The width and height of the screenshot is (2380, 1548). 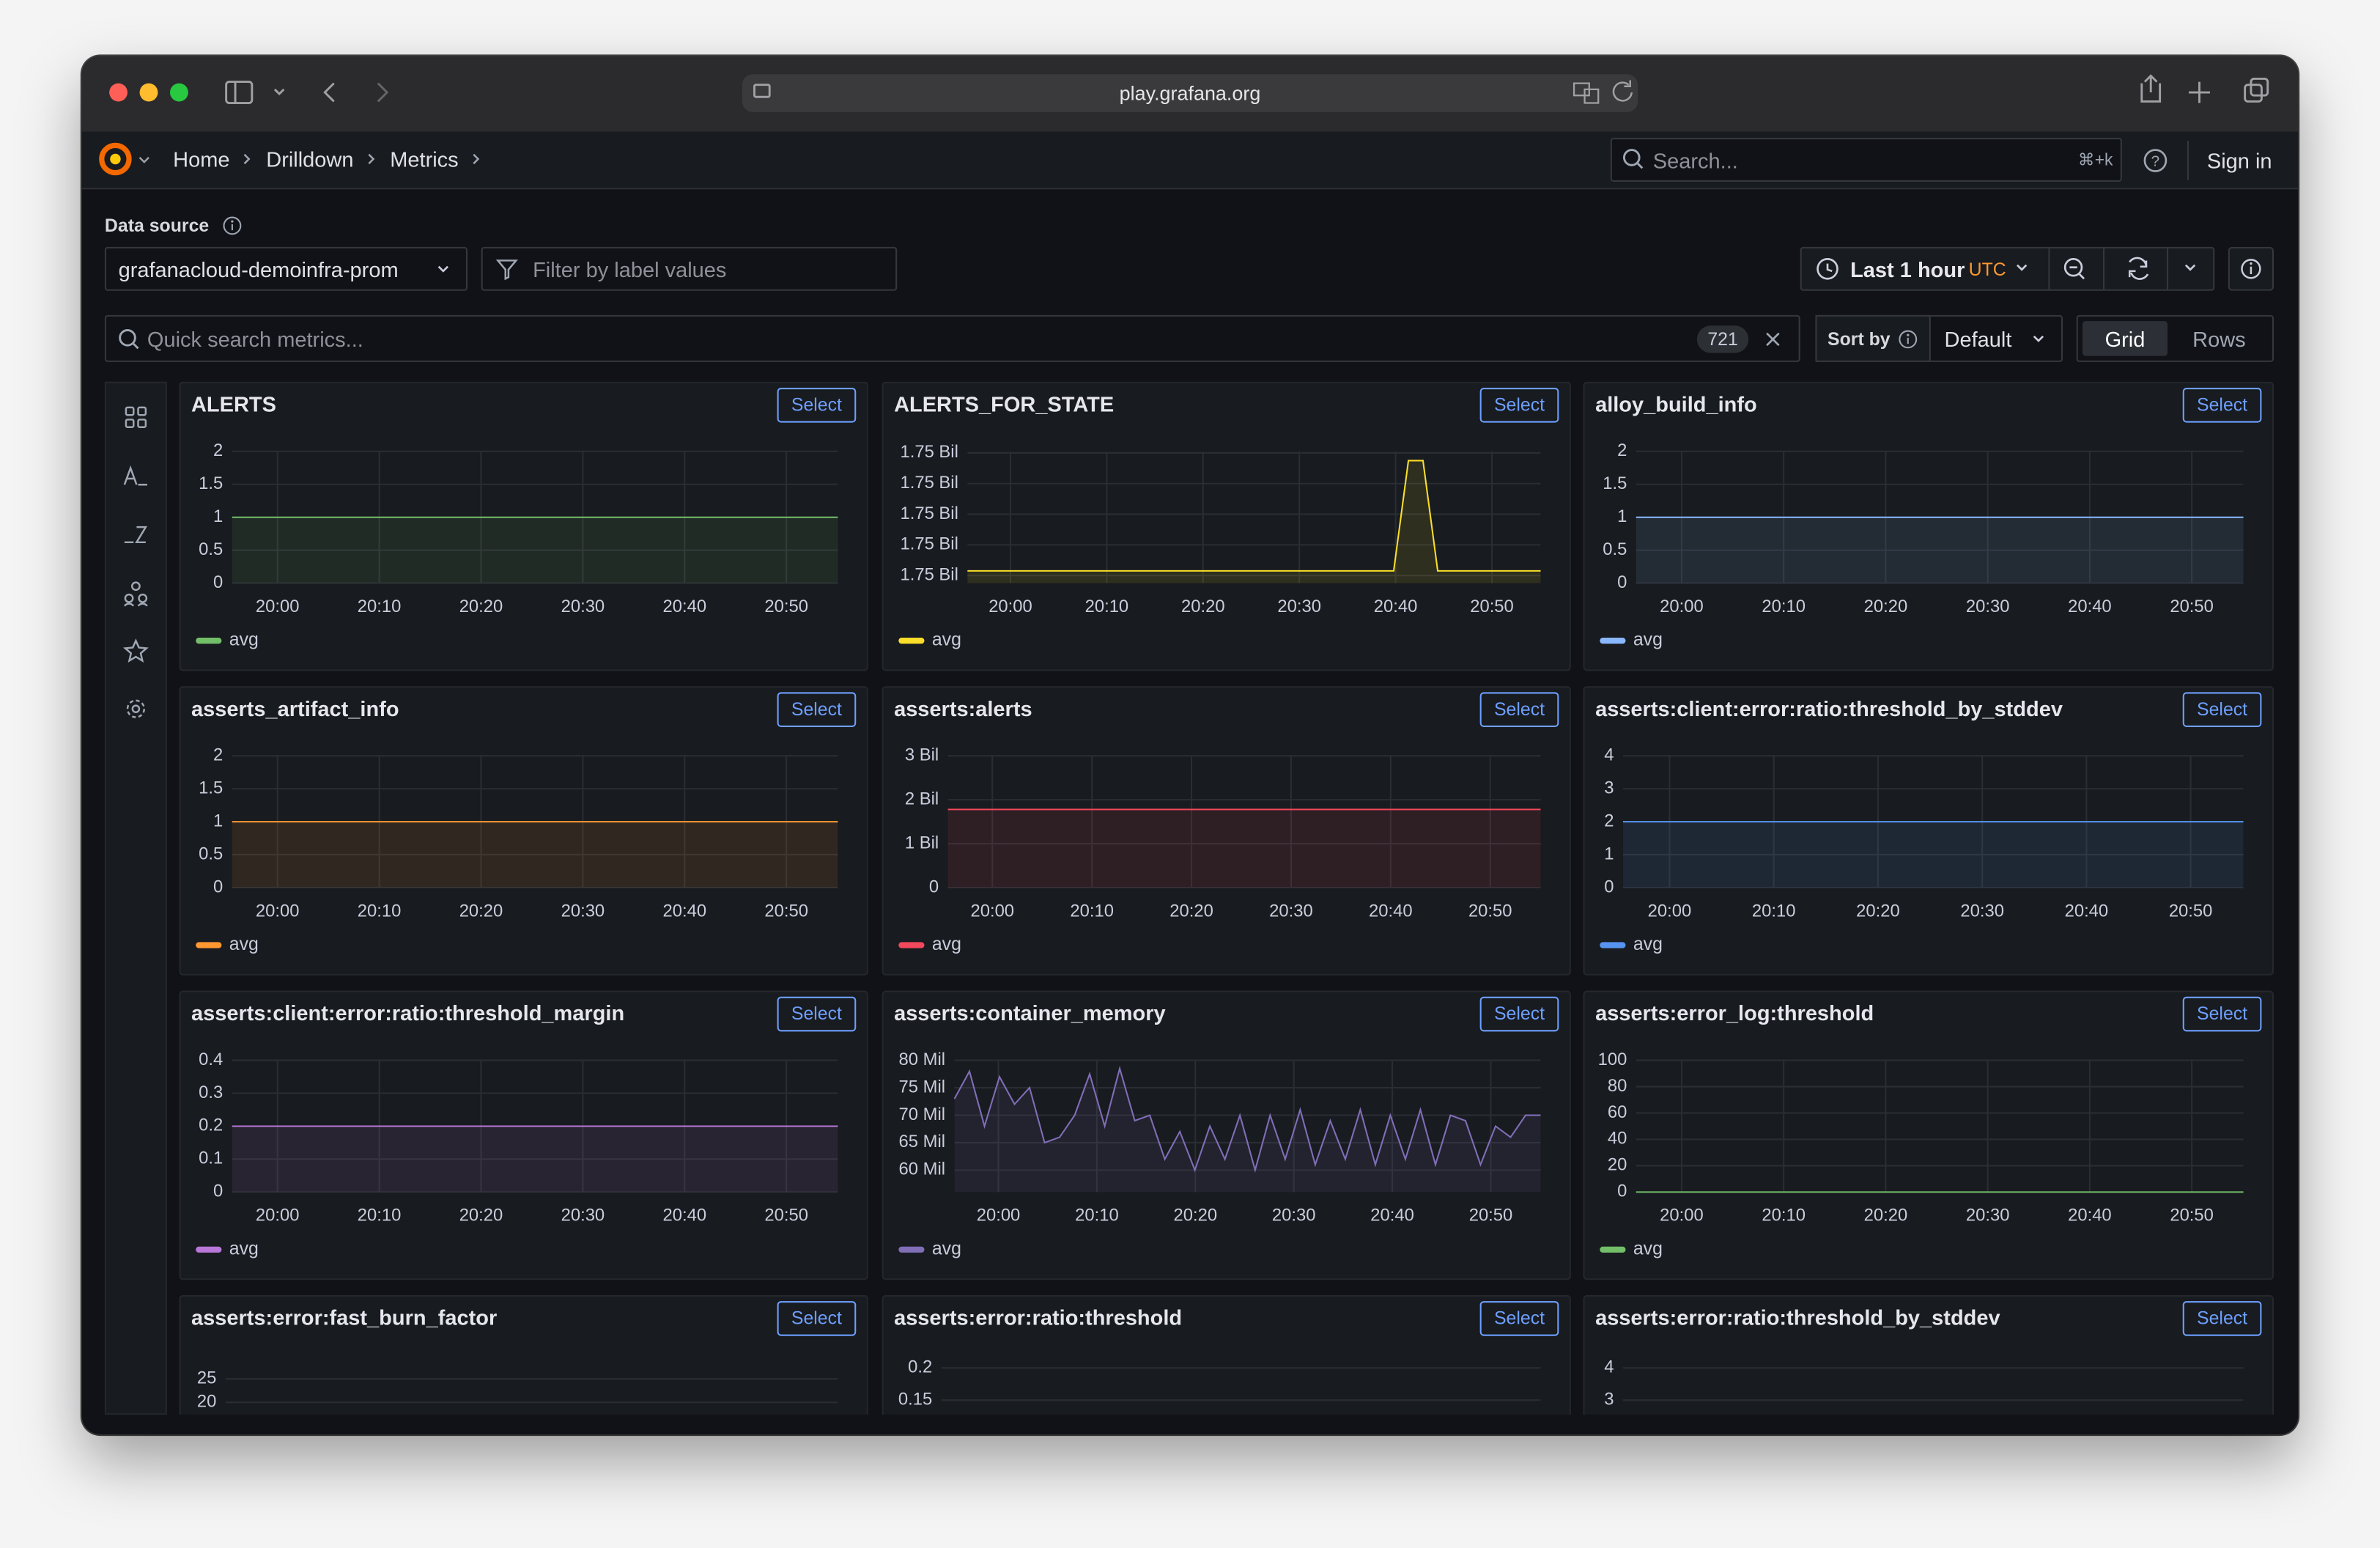 I want to click on share-button, so click(x=2151, y=88).